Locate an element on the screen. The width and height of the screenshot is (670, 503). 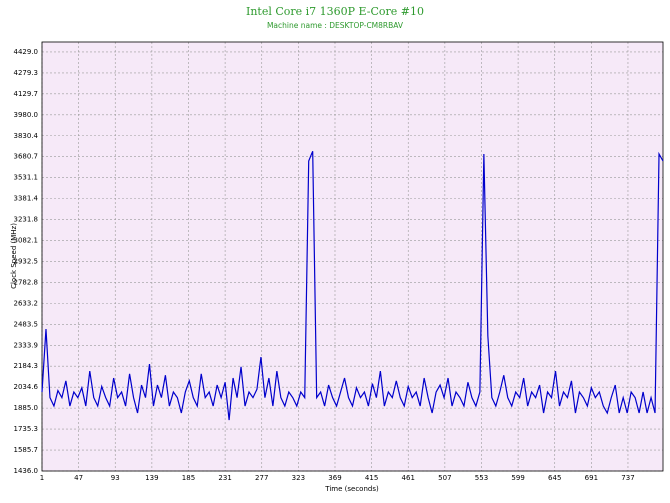
y-tick-label: 2932.5 is located at coordinates (26, 261).